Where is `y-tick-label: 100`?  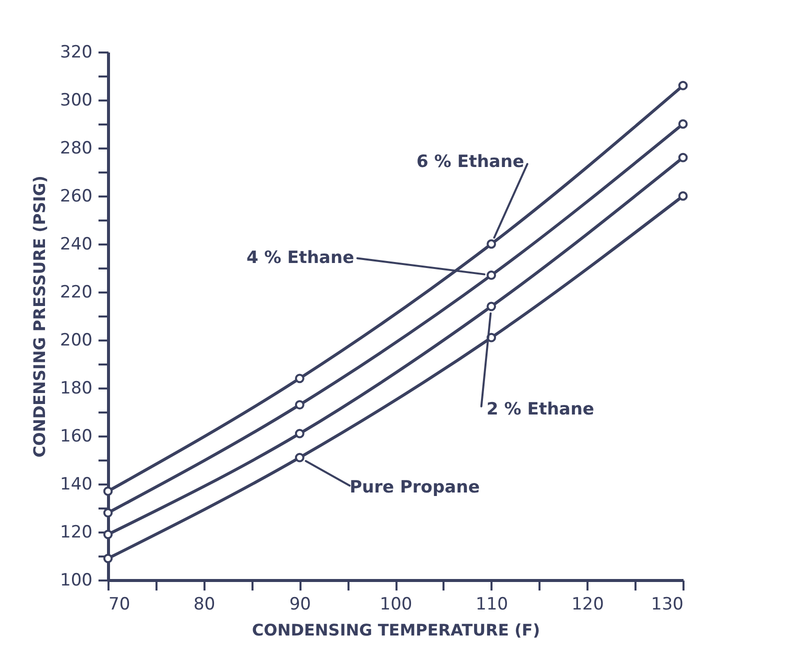 y-tick-label: 100 is located at coordinates (76, 580).